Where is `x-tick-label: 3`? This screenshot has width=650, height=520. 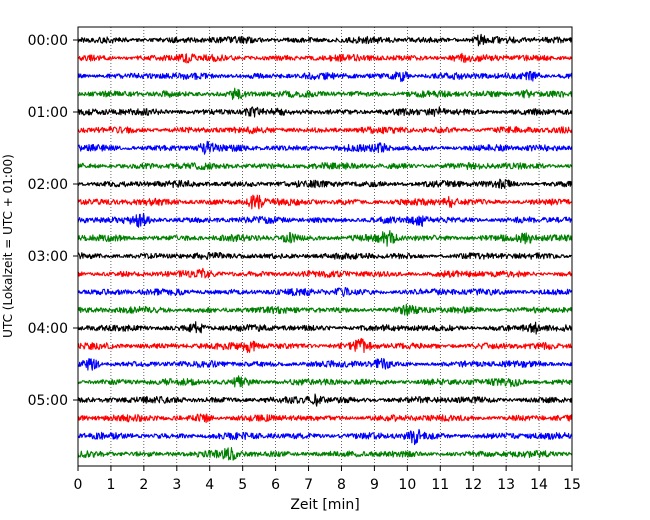
x-tick-label: 3 is located at coordinates (176, 485).